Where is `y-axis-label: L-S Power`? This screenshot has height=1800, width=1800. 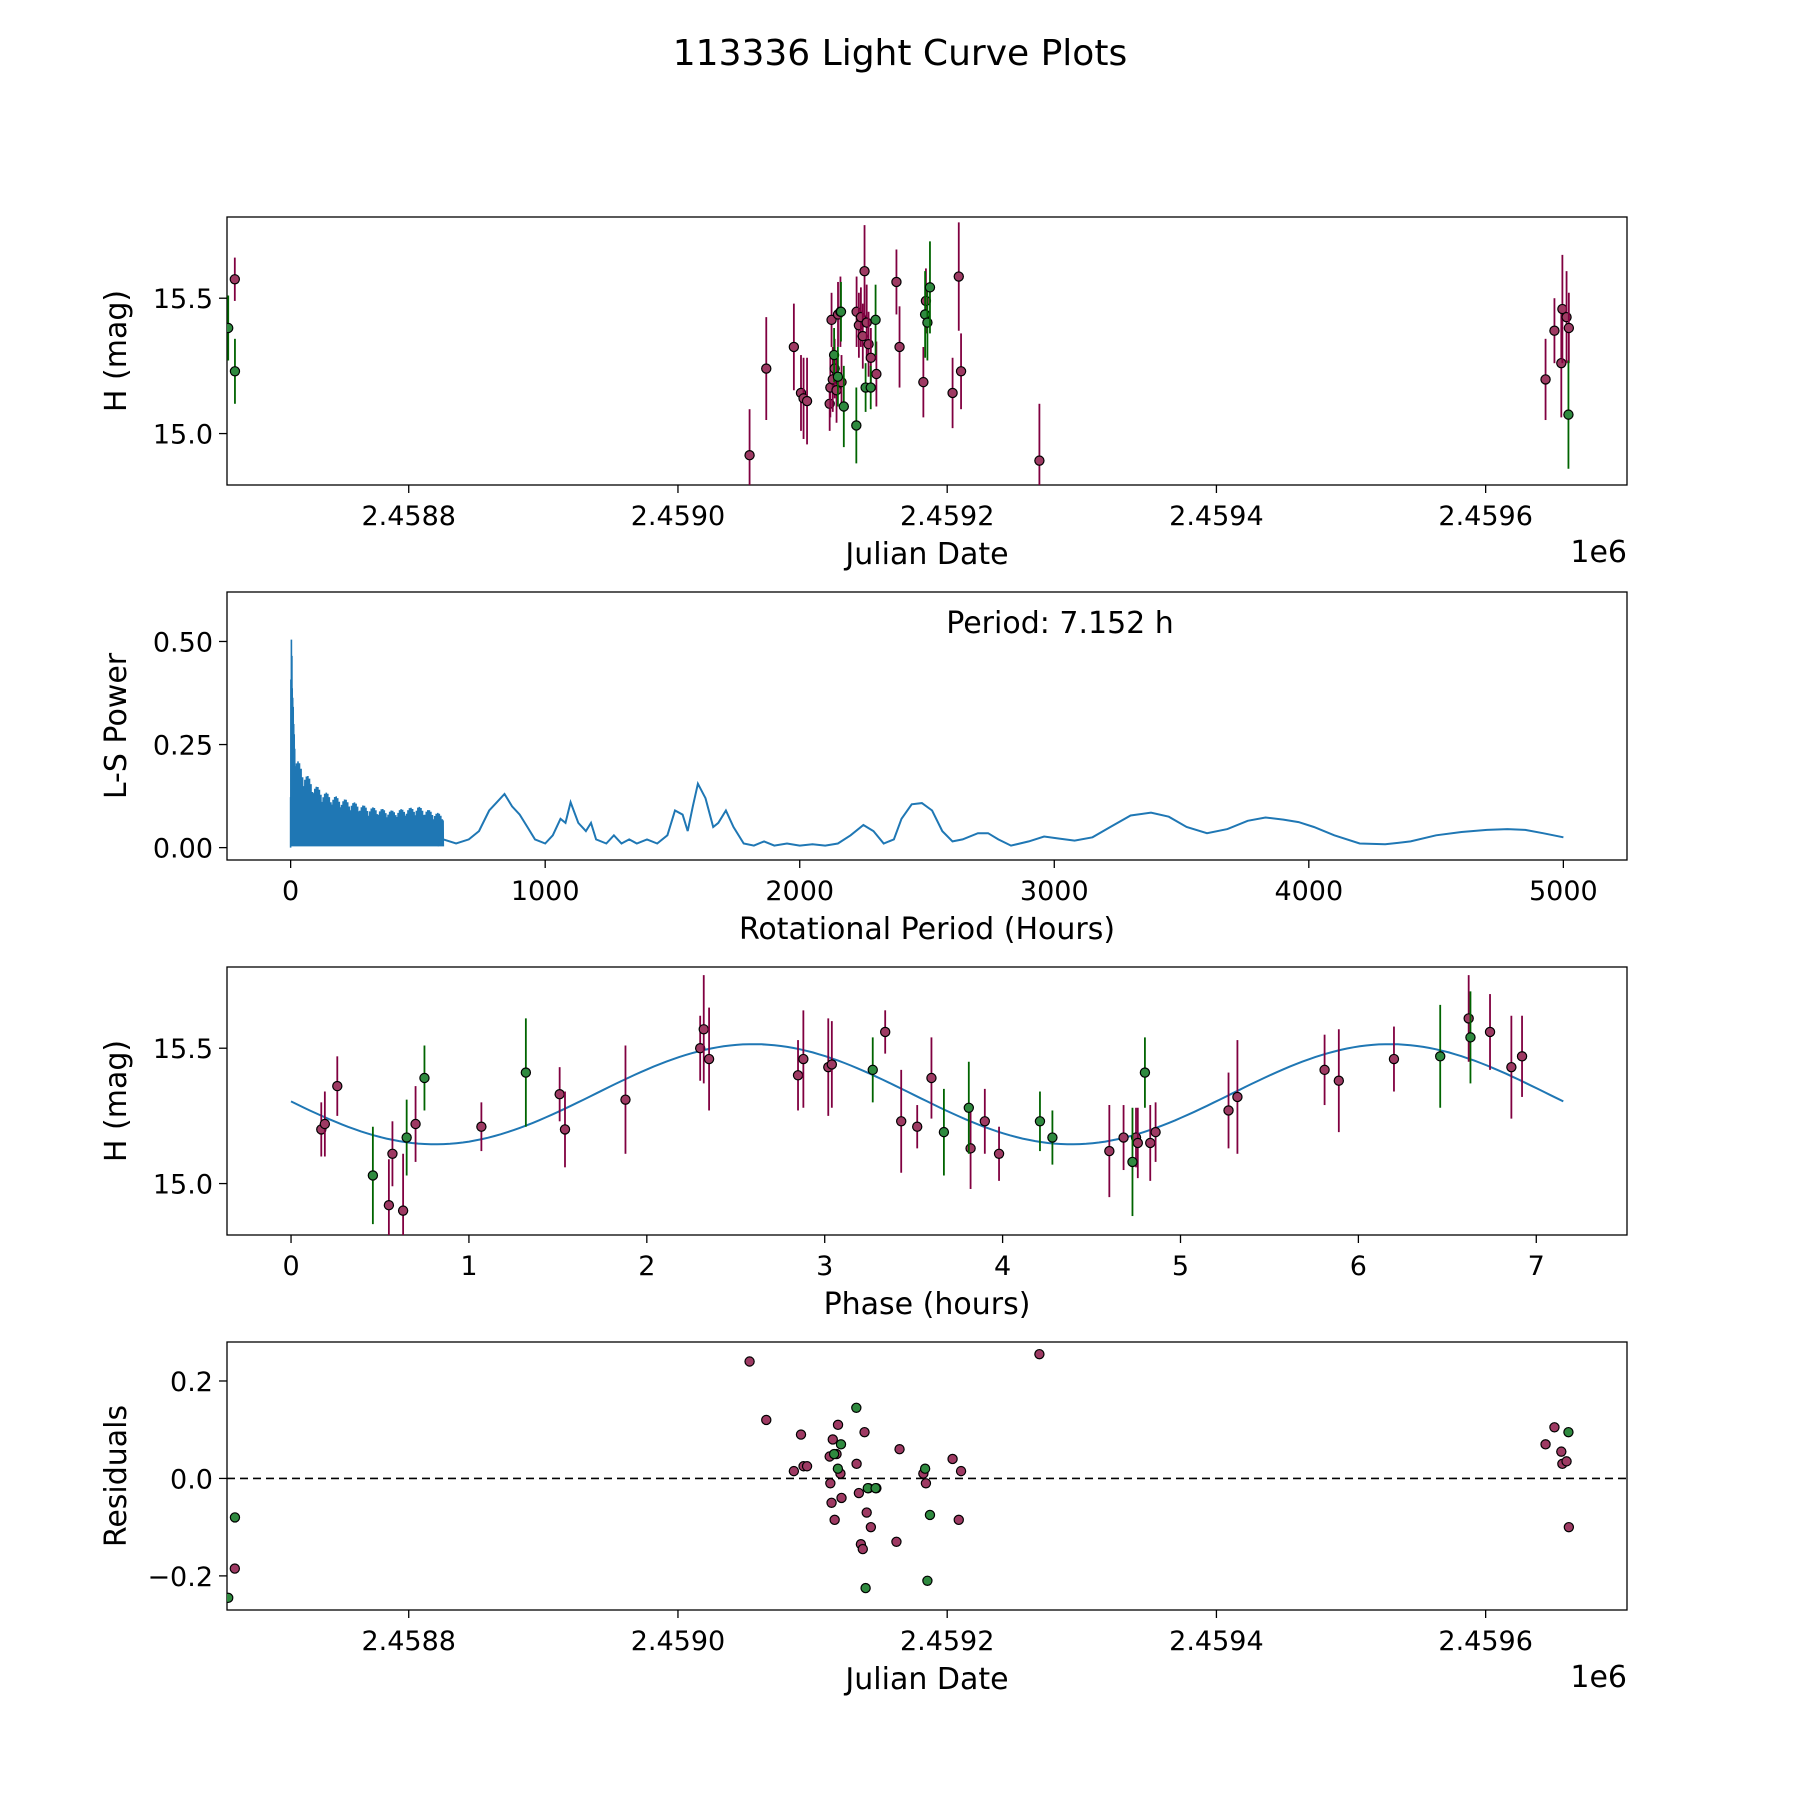
y-axis-label: L-S Power is located at coordinates (116, 725).